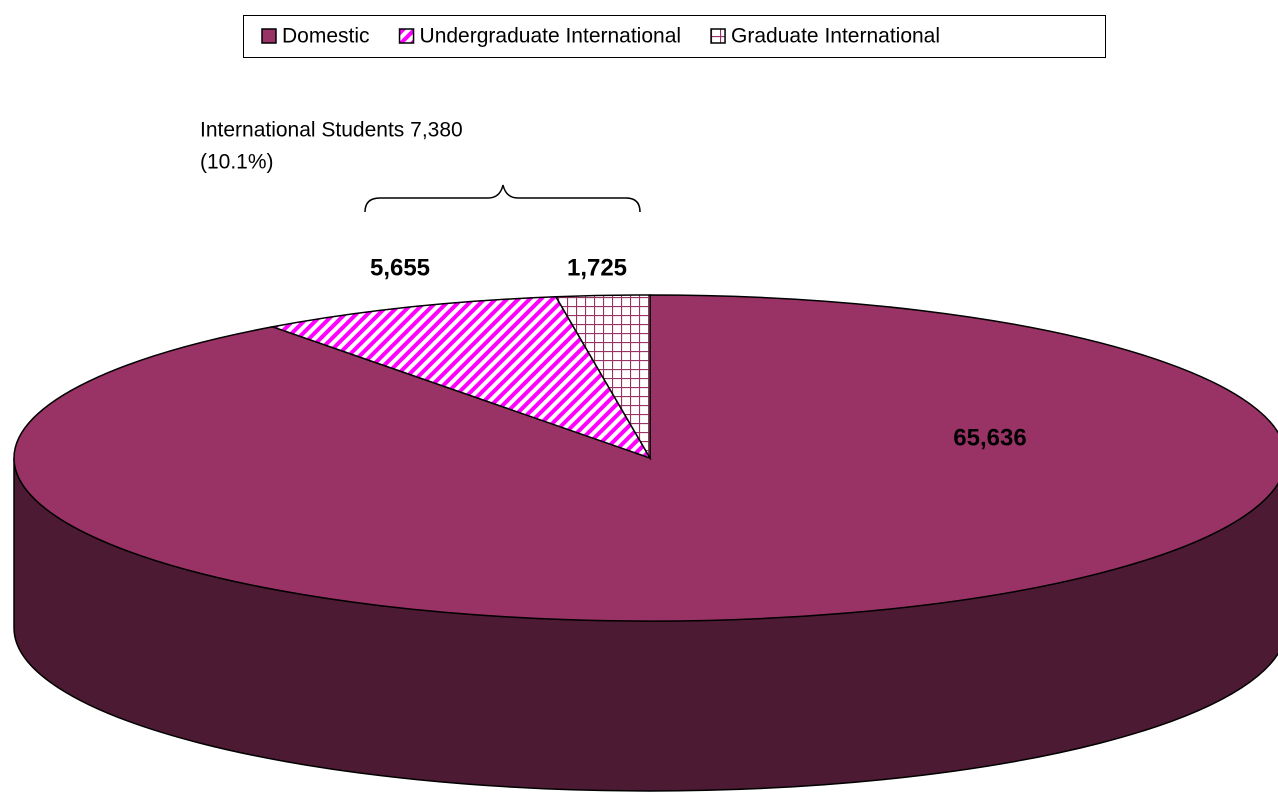 The width and height of the screenshot is (1278, 797). I want to click on value-label: 1,725, so click(597, 267).